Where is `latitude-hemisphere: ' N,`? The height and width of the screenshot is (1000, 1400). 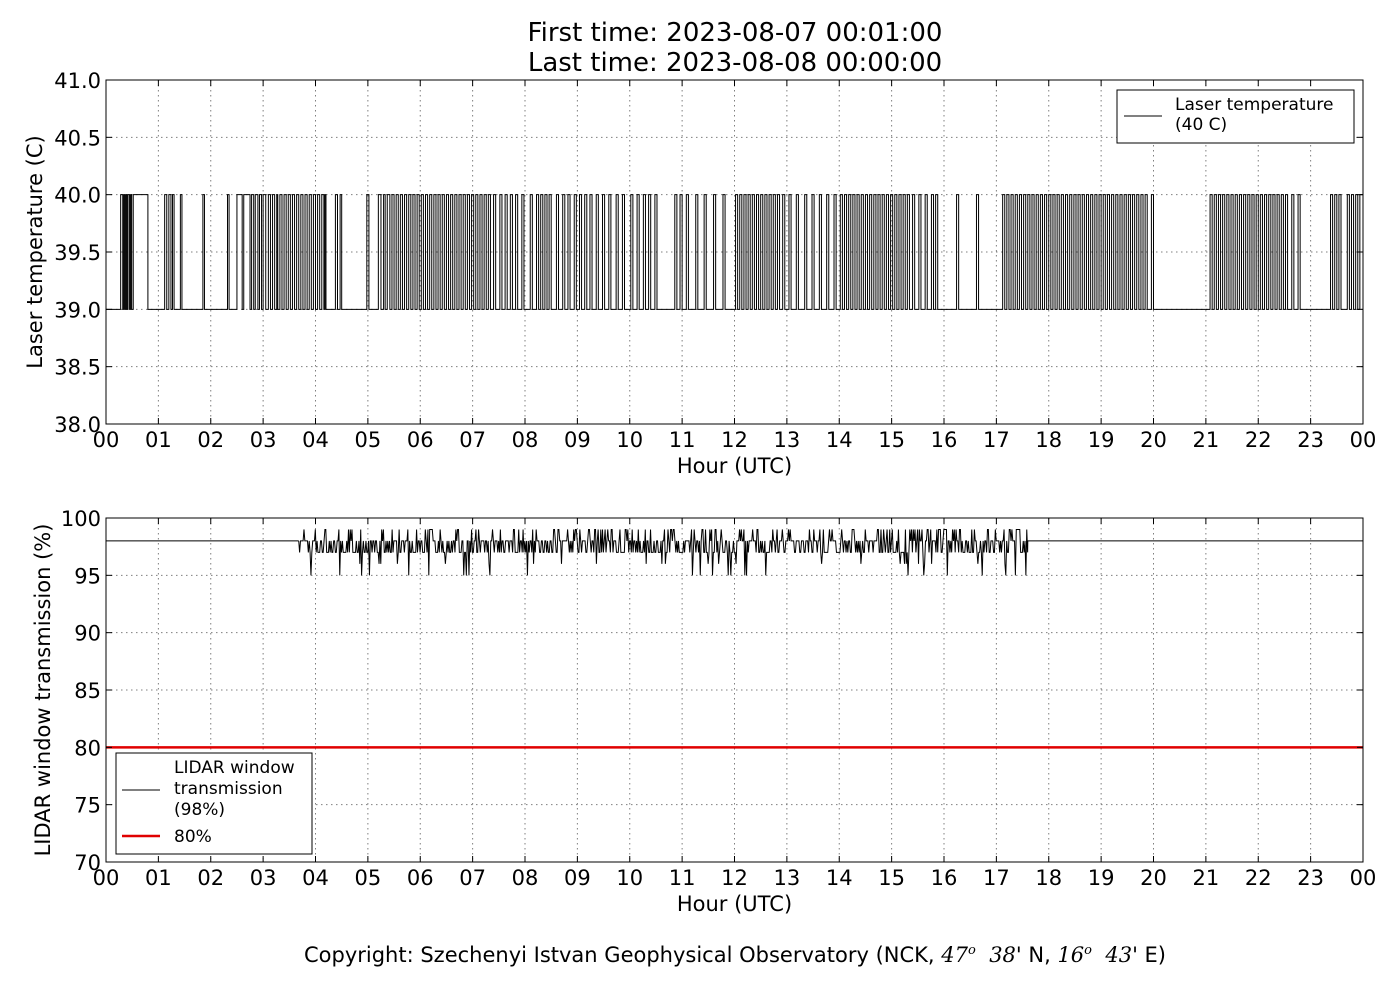
latitude-hemisphere: ' N, is located at coordinates (1036, 955).